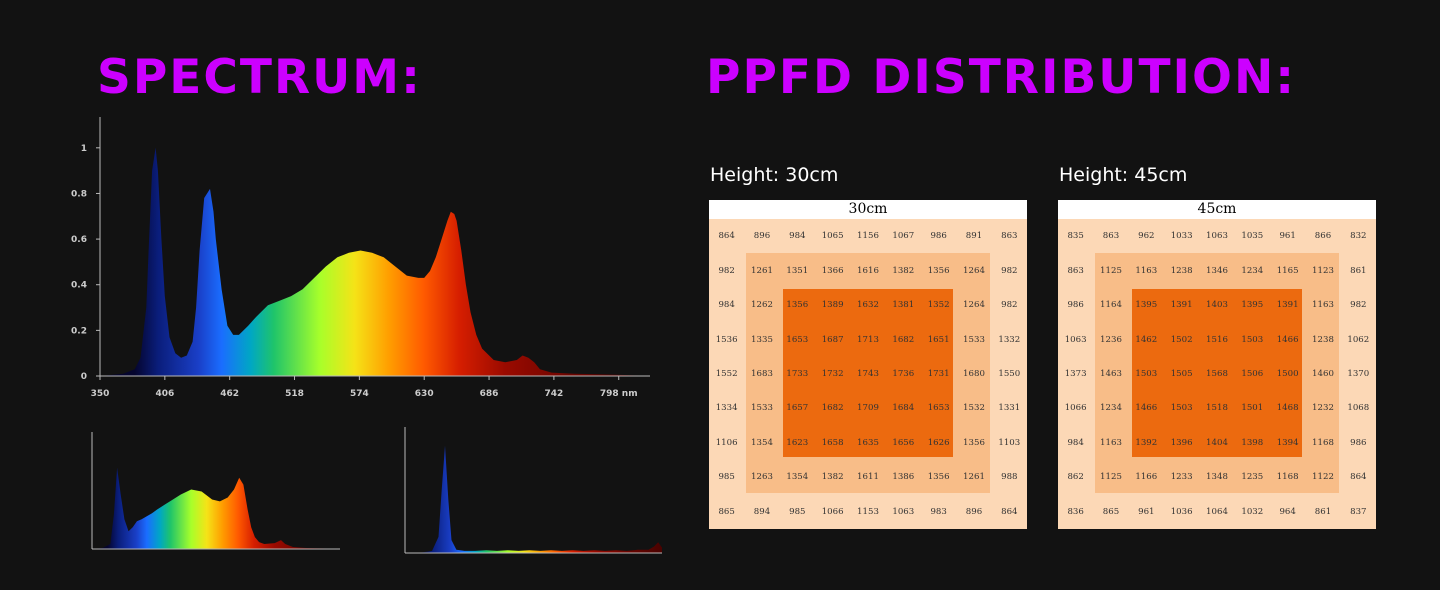 Image resolution: width=1440 pixels, height=590 pixels. Describe the element at coordinates (868, 339) in the screenshot. I see `ppfd-cell: 1713` at that location.